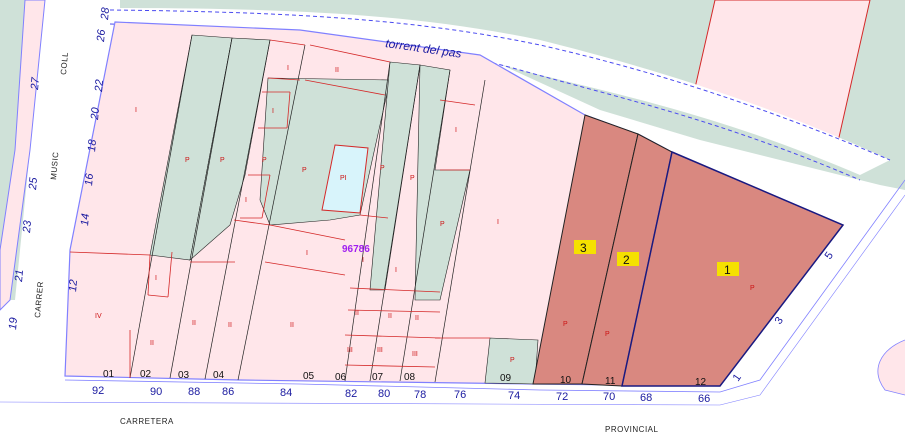 This screenshot has height=434, width=905. I want to click on badge-3: 3, so click(585, 247).